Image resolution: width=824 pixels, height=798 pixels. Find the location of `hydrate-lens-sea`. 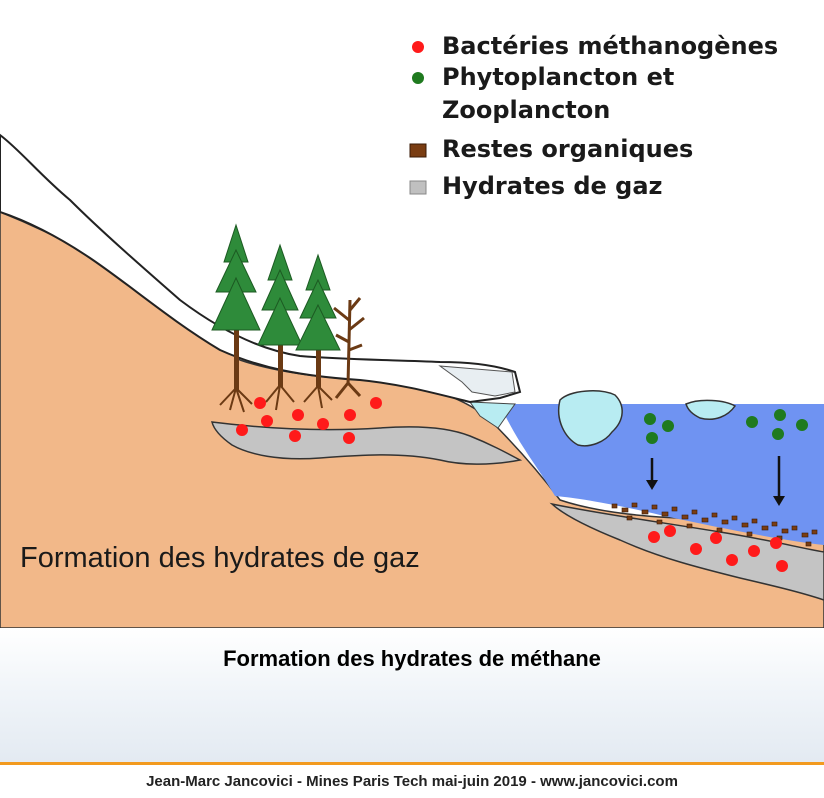

hydrate-lens-sea is located at coordinates (686, 551).